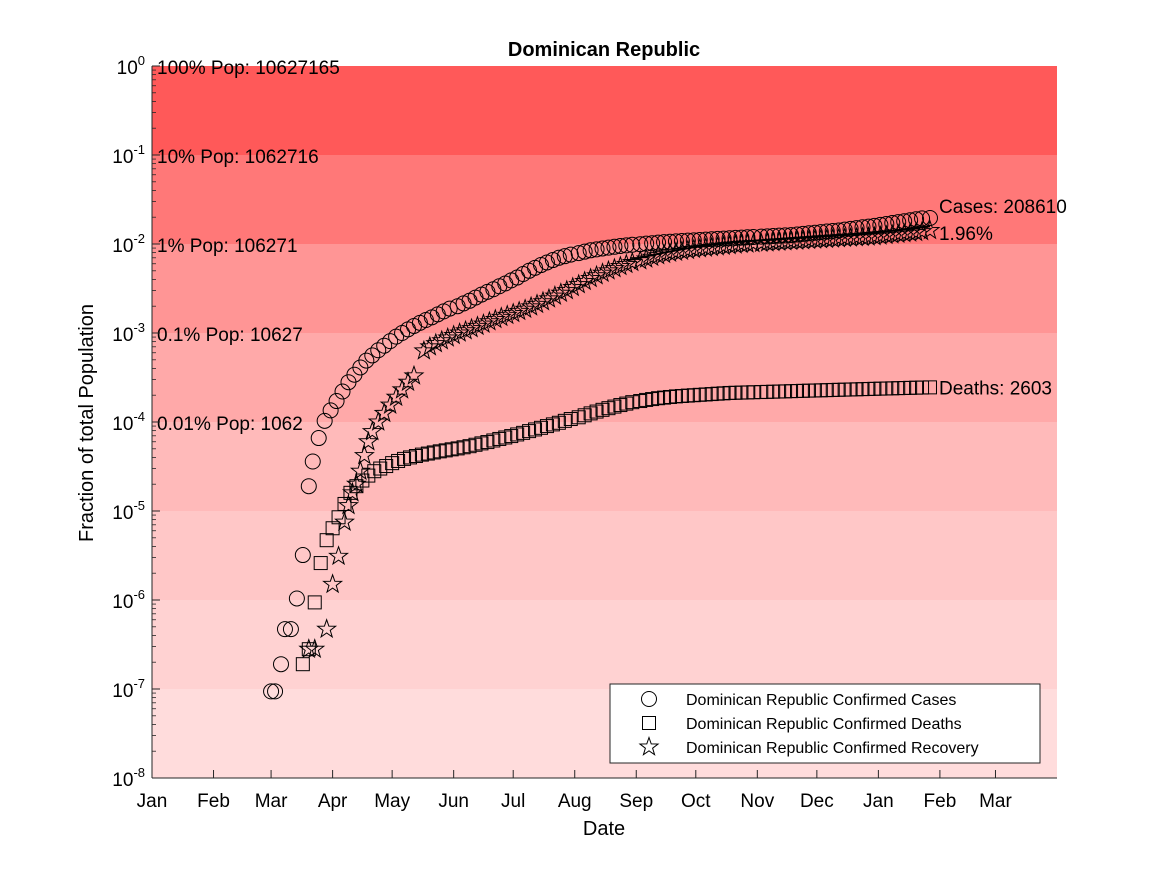  Describe the element at coordinates (87, 423) in the screenshot. I see `y-axis-label: Fraction of total Population` at that location.